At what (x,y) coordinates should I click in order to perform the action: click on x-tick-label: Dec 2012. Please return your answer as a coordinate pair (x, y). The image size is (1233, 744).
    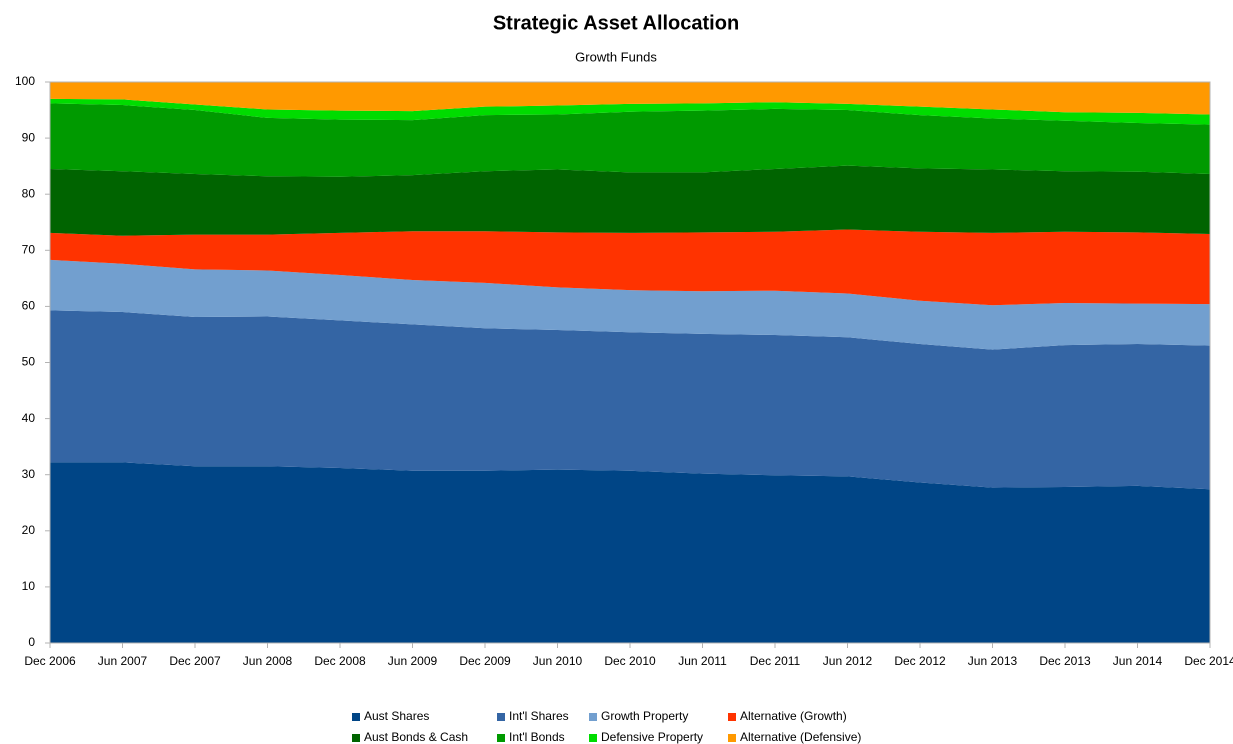
    Looking at the image, I should click on (920, 661).